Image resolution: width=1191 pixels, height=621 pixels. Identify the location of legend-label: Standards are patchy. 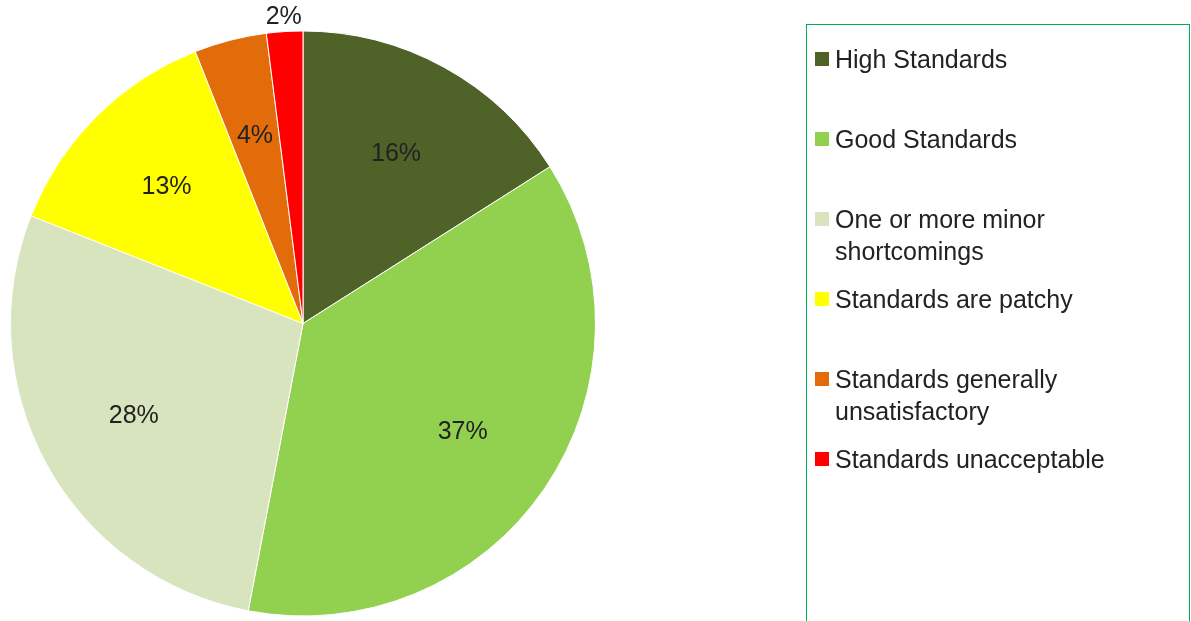
(954, 299).